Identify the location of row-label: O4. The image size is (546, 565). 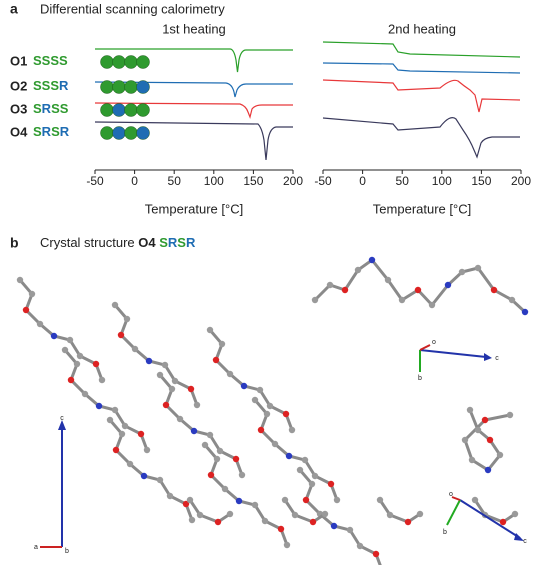
(19, 131).